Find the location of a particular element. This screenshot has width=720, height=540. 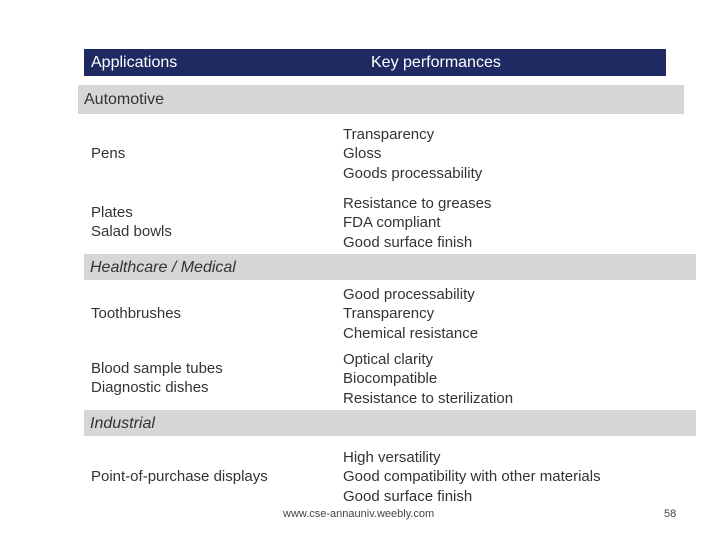

application-cell: Point-of-purchase displays is located at coordinates (179, 476).